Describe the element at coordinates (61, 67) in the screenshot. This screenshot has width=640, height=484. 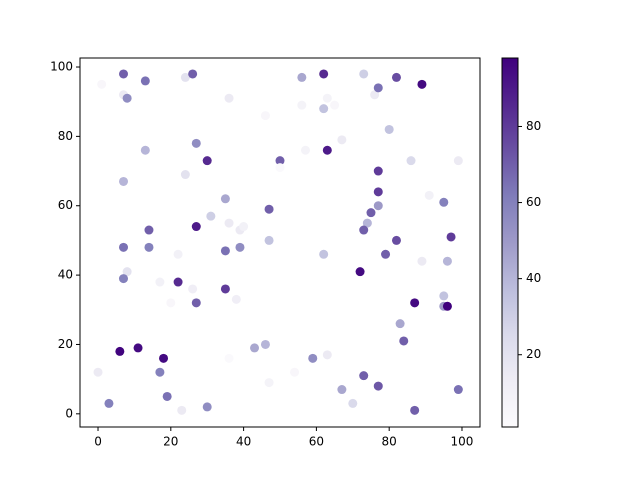
I see `y-tick-label: 100` at that location.